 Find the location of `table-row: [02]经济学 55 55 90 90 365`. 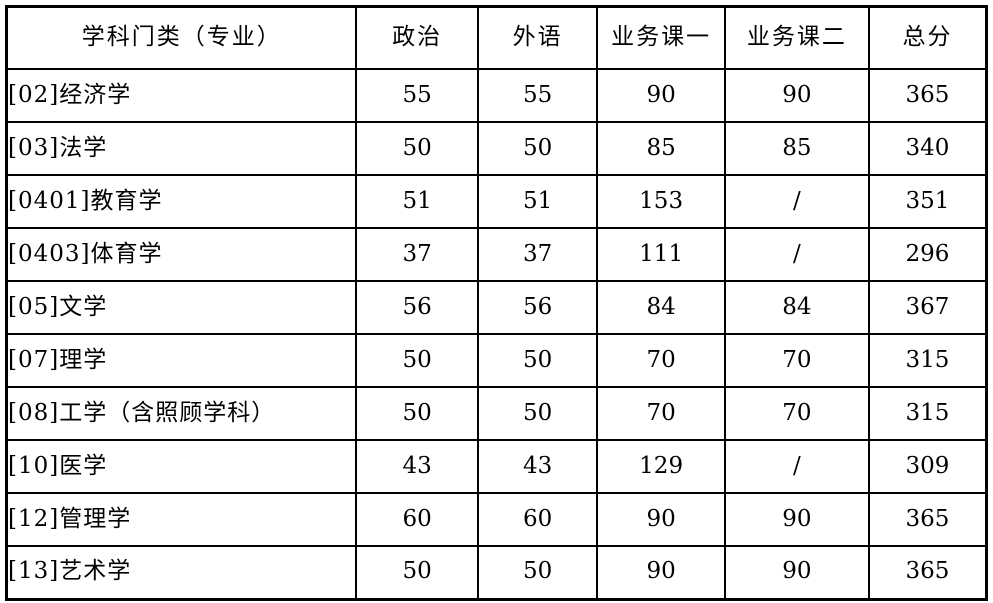

table-row: [02]经济学 55 55 90 90 365 is located at coordinates (496, 95).